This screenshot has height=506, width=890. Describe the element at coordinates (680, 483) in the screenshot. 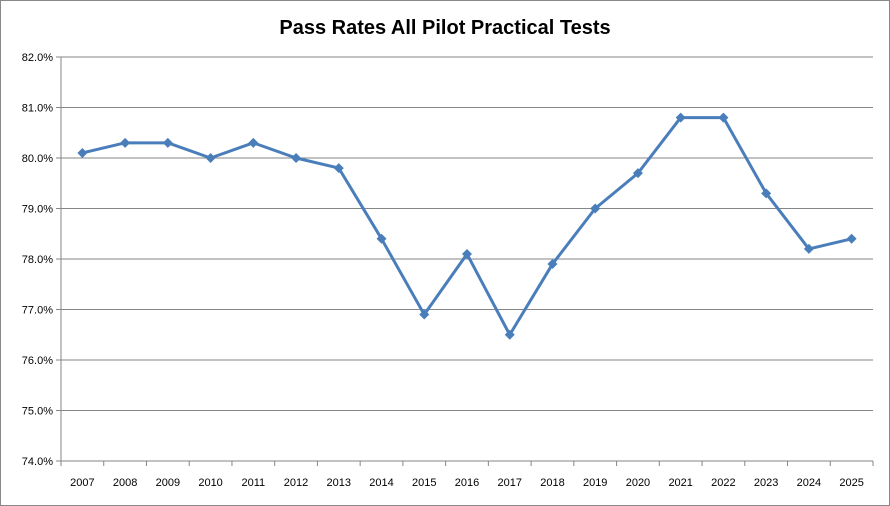

I see `x-tick-label: 2021` at that location.